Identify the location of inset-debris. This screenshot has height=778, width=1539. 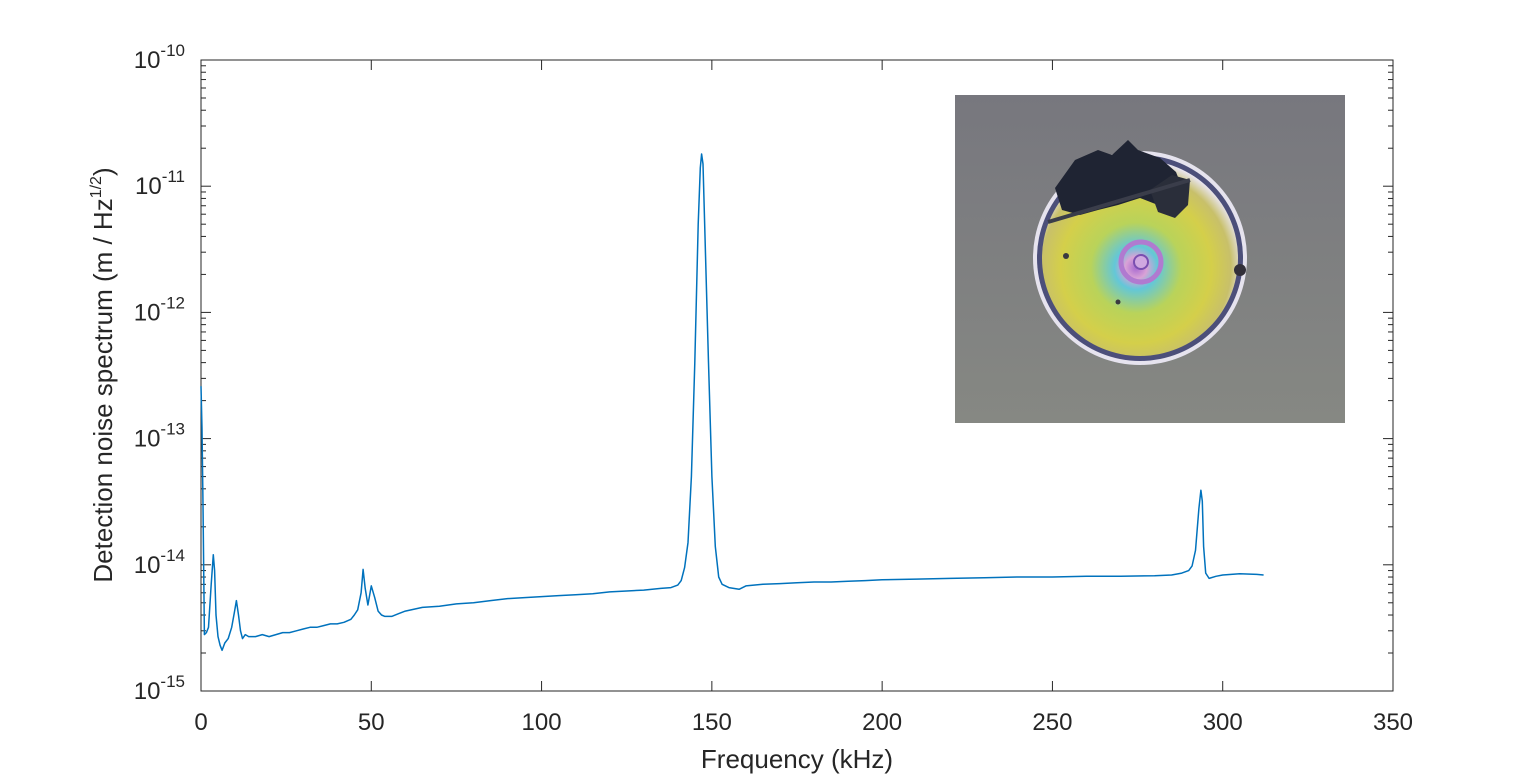
(1119, 177).